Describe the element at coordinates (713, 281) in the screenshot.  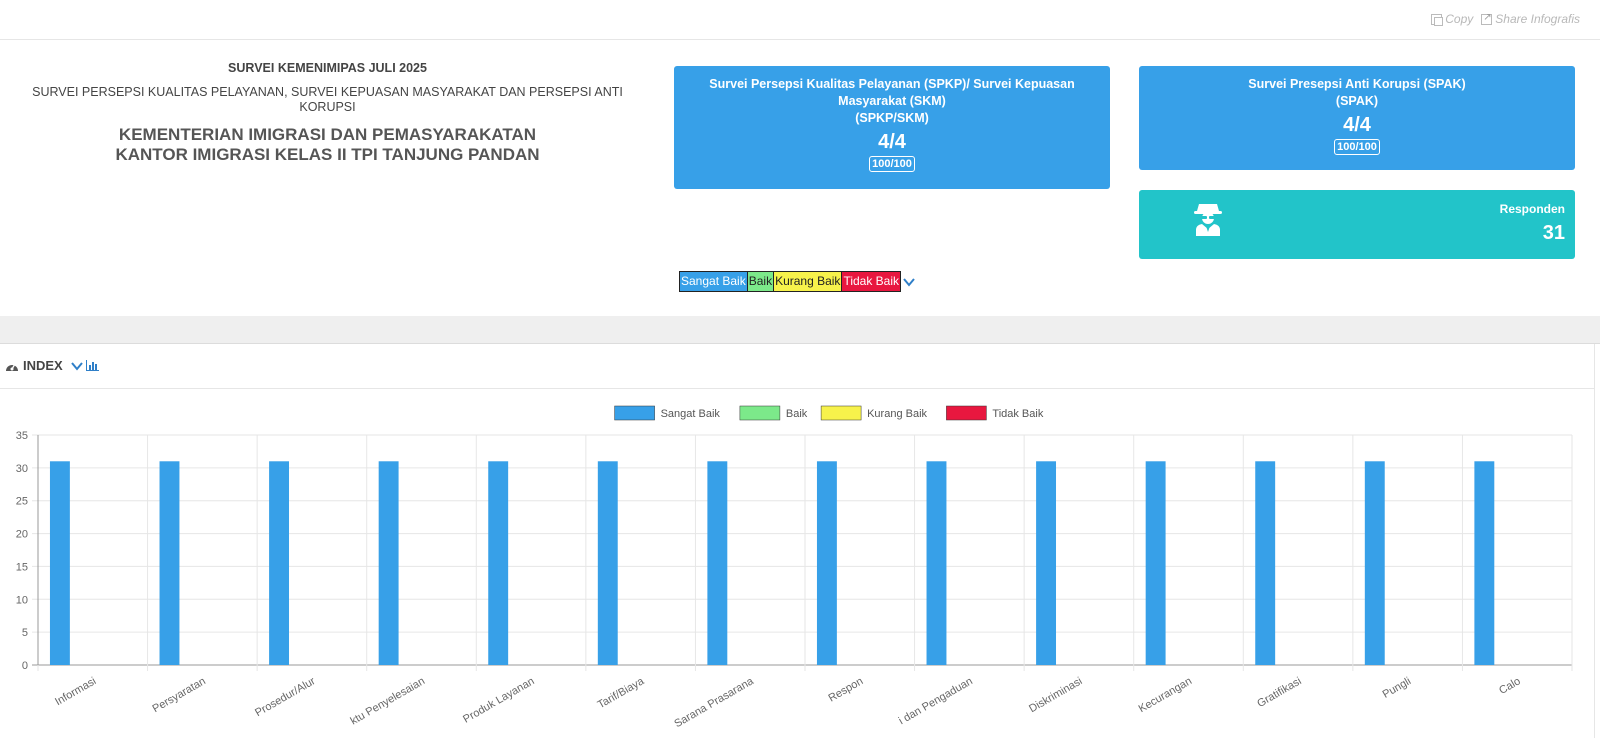
I see `legend-sangat-baik: Sangat Baik` at that location.